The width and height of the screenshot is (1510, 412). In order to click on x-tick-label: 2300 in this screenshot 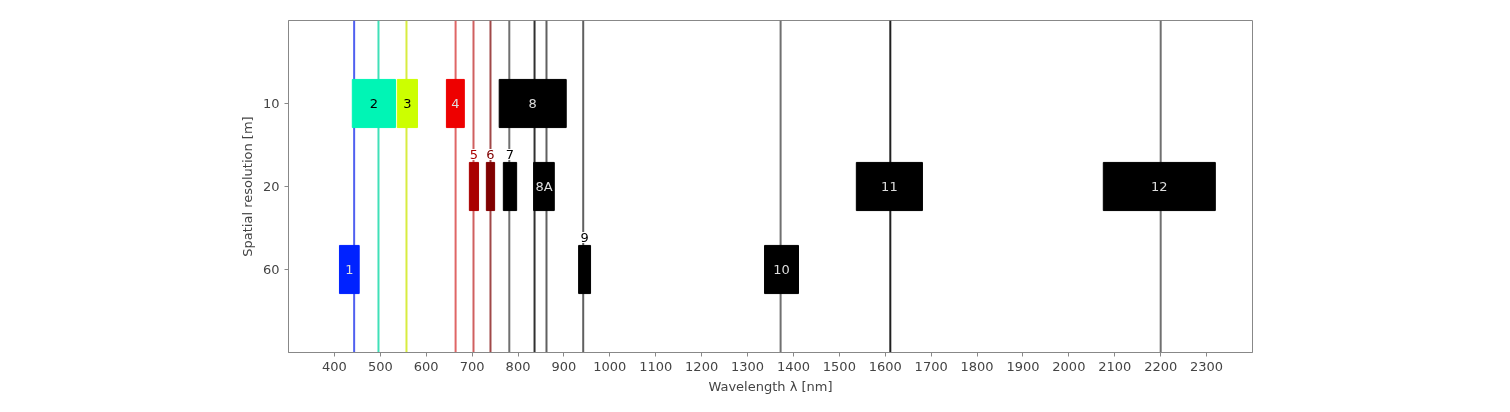, I will do `click(1207, 366)`.